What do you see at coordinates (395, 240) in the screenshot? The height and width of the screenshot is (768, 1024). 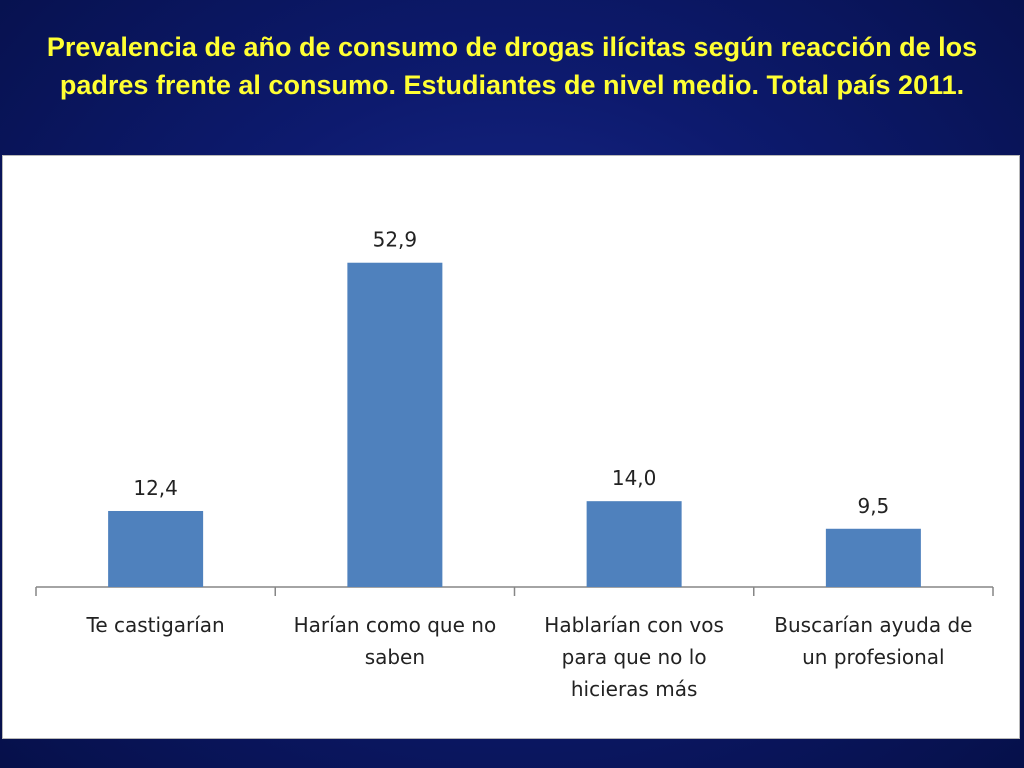 I see `data-label: 52,9` at bounding box center [395, 240].